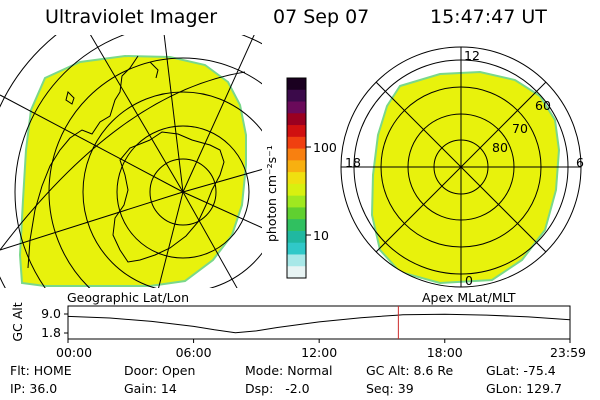  Describe the element at coordinates (521, 370) in the screenshot. I see `glat-value: GLat: -75.4` at that location.